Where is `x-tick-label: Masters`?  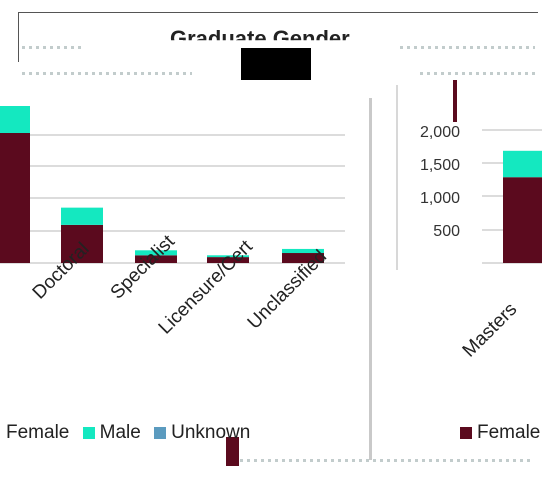 x-tick-label: Masters is located at coordinates (490, 330).